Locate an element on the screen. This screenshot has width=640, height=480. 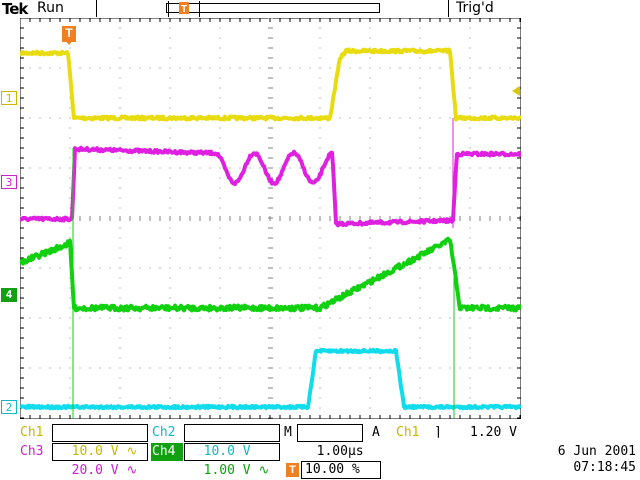
ch2-scale-box: 10.0 V is located at coordinates (232, 441).